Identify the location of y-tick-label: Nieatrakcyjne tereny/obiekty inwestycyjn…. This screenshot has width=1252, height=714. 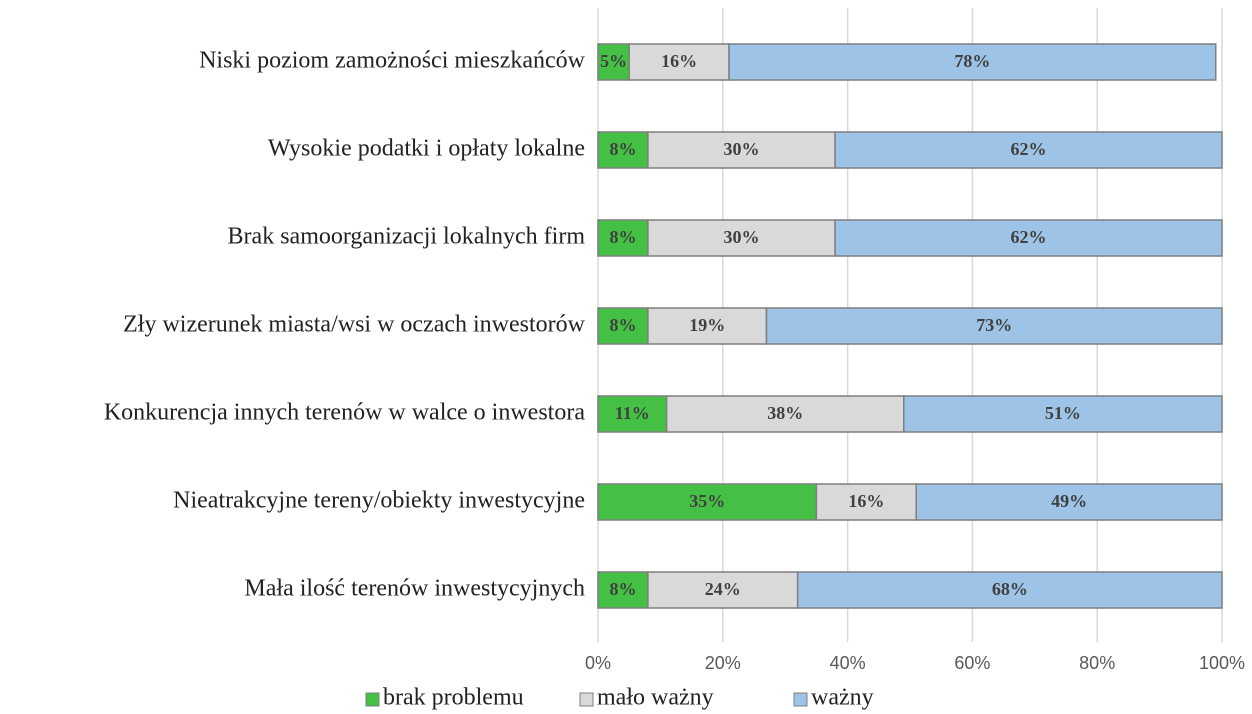
(379, 501).